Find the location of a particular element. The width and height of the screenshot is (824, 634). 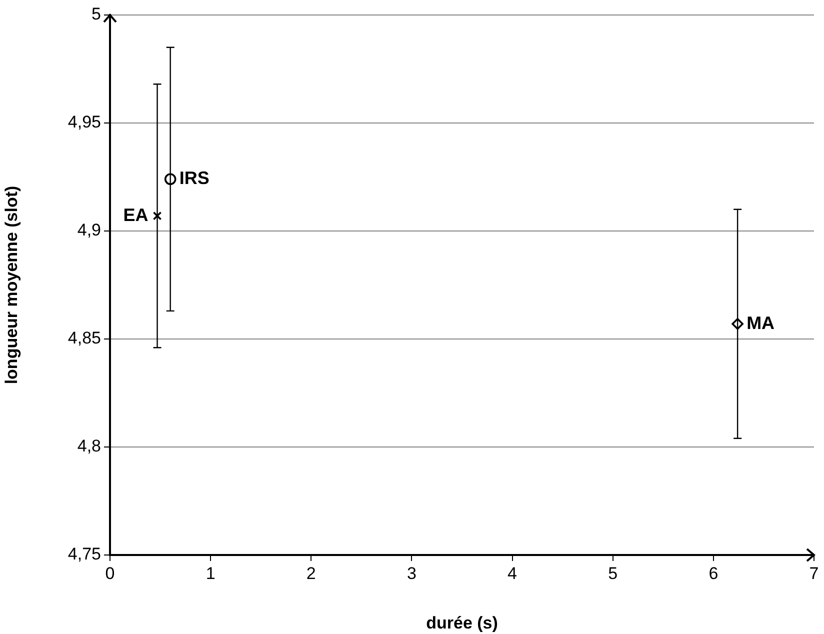

x-tick-label: 2 is located at coordinates (311, 573).